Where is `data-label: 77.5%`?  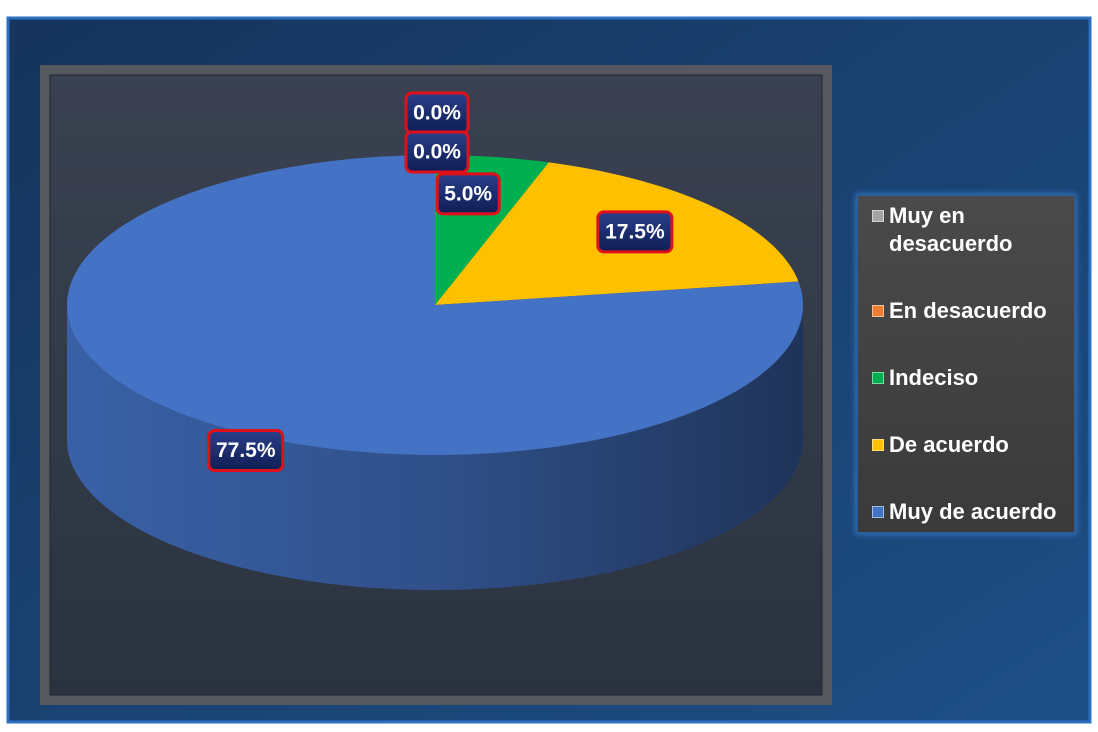
data-label: 77.5% is located at coordinates (246, 450).